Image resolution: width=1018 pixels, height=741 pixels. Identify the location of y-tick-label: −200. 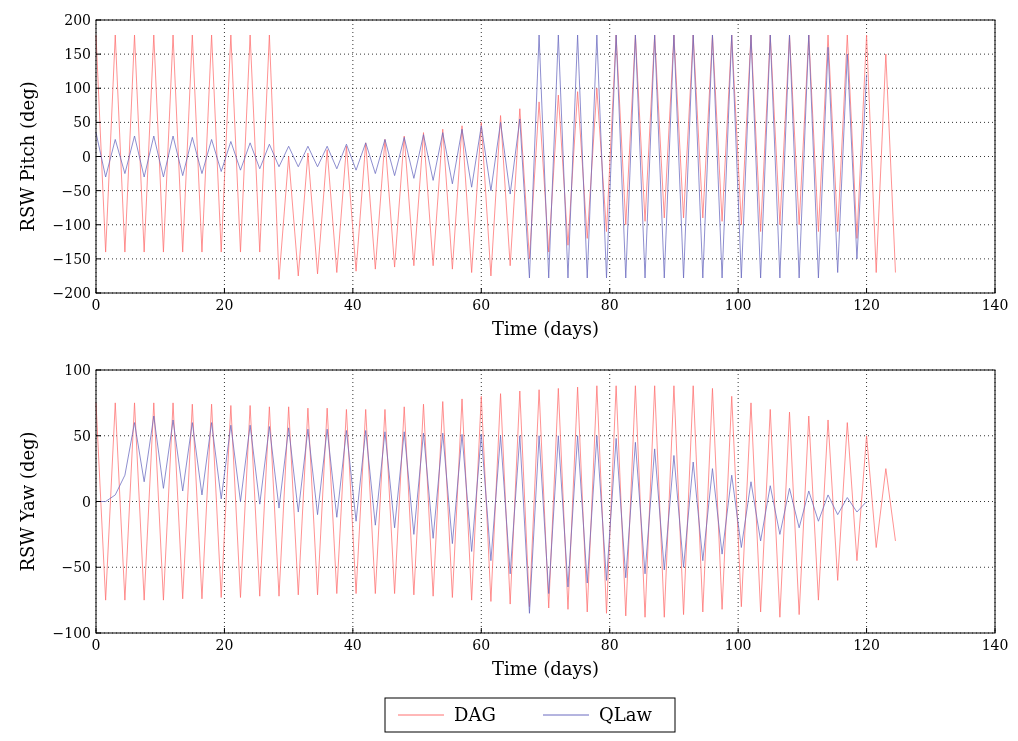
(71, 293).